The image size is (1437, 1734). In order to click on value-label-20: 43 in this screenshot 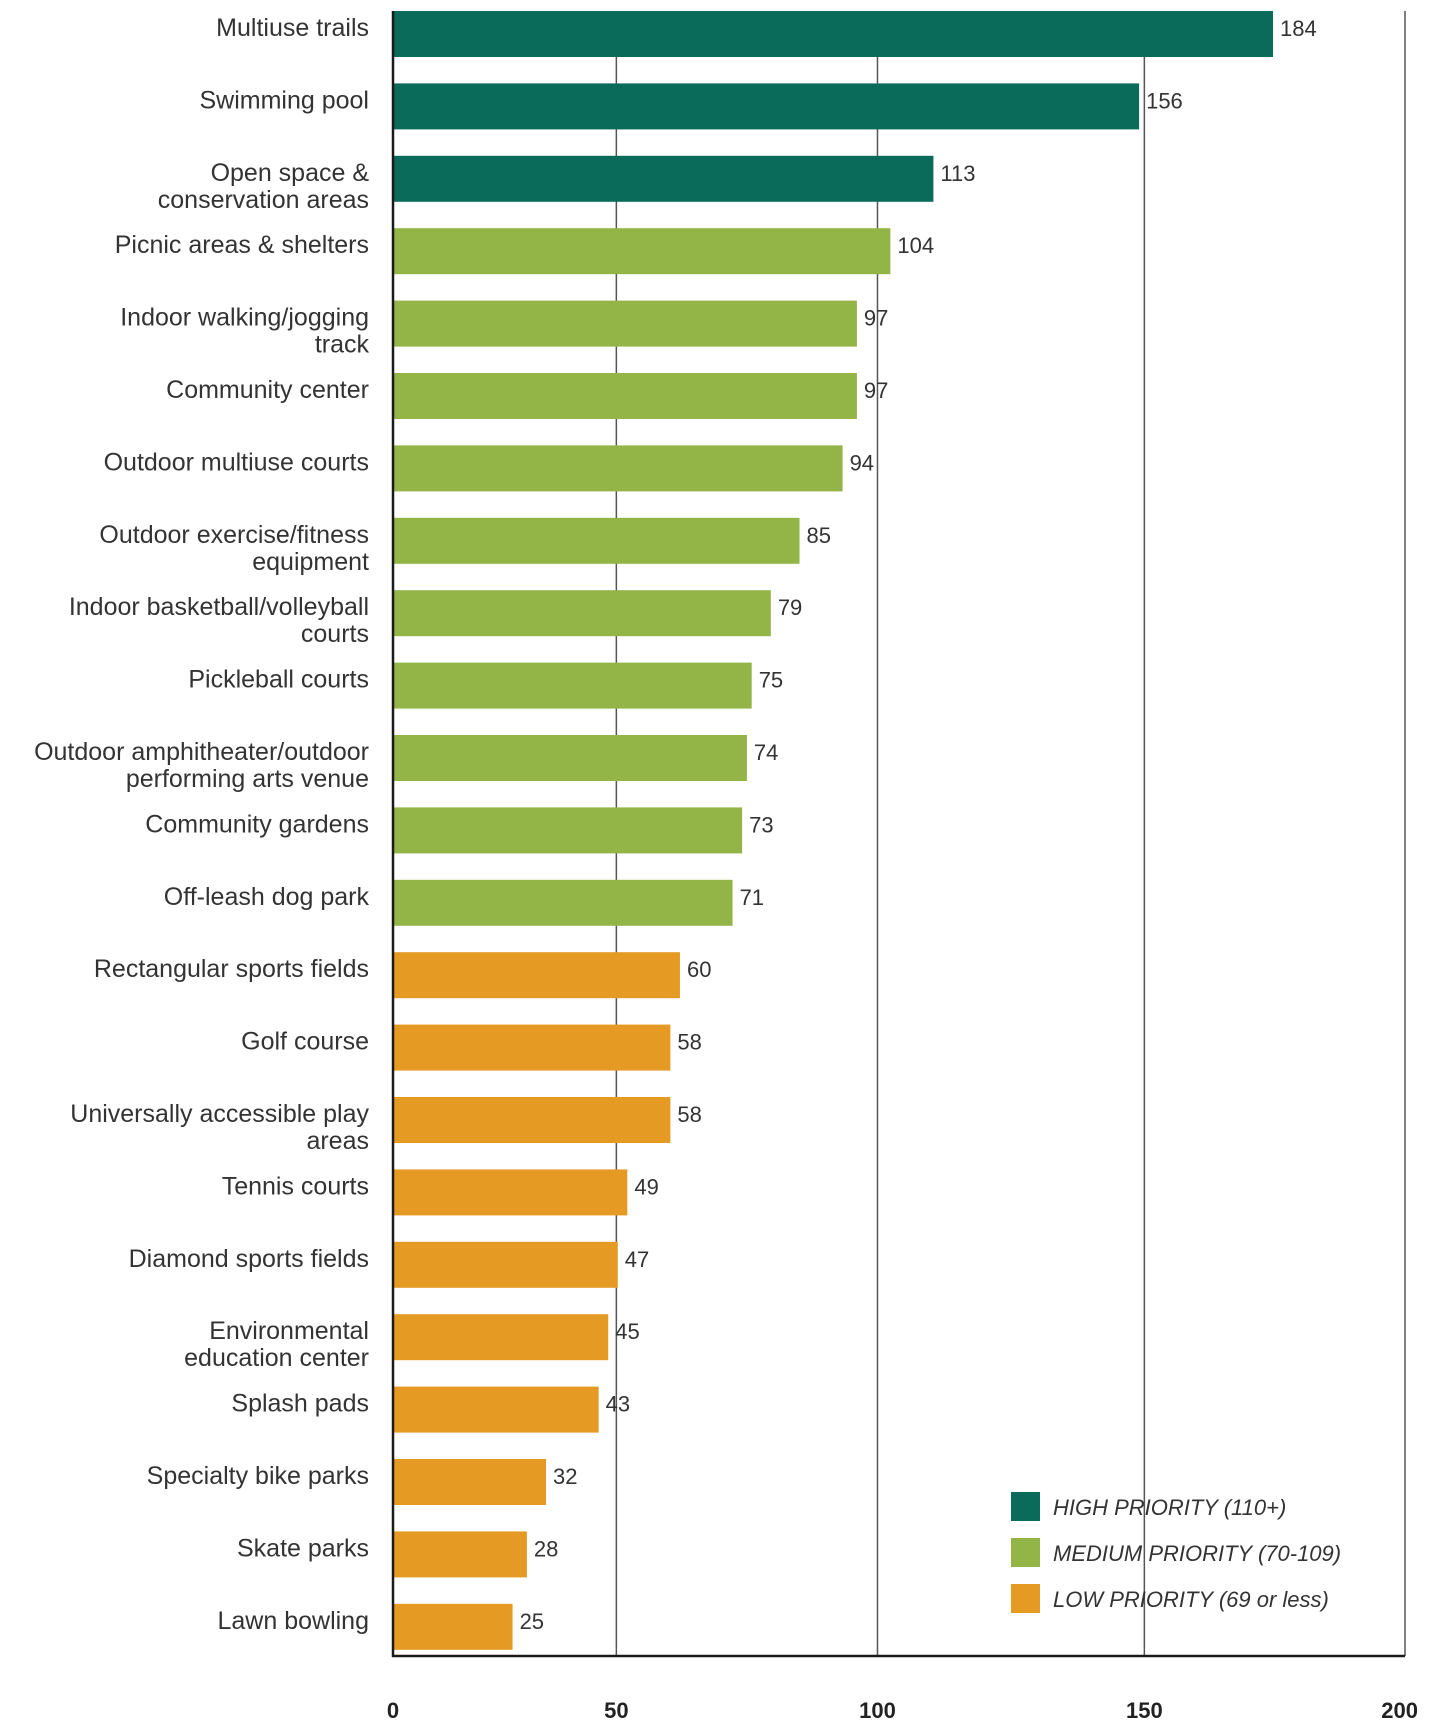, I will do `click(618, 1404)`.